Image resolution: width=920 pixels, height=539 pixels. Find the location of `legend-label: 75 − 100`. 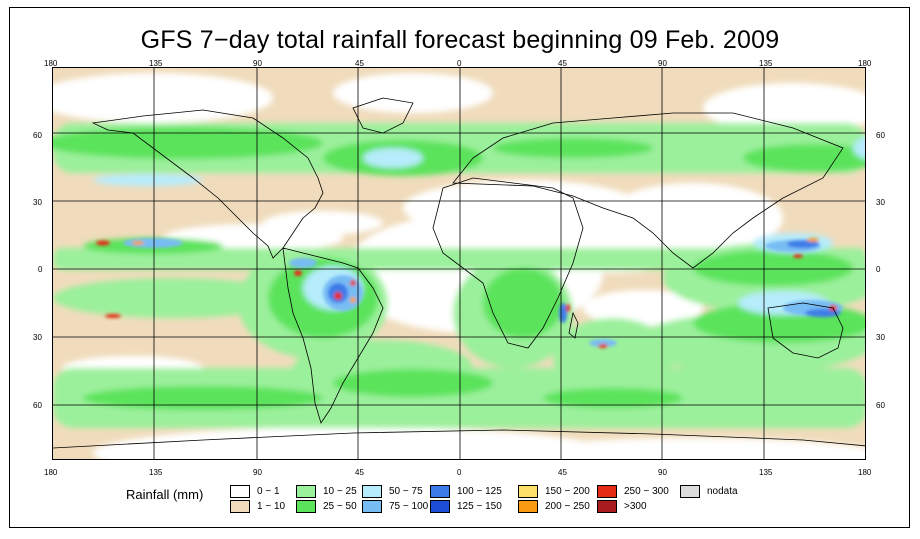

legend-label: 75 − 100 is located at coordinates (409, 506).